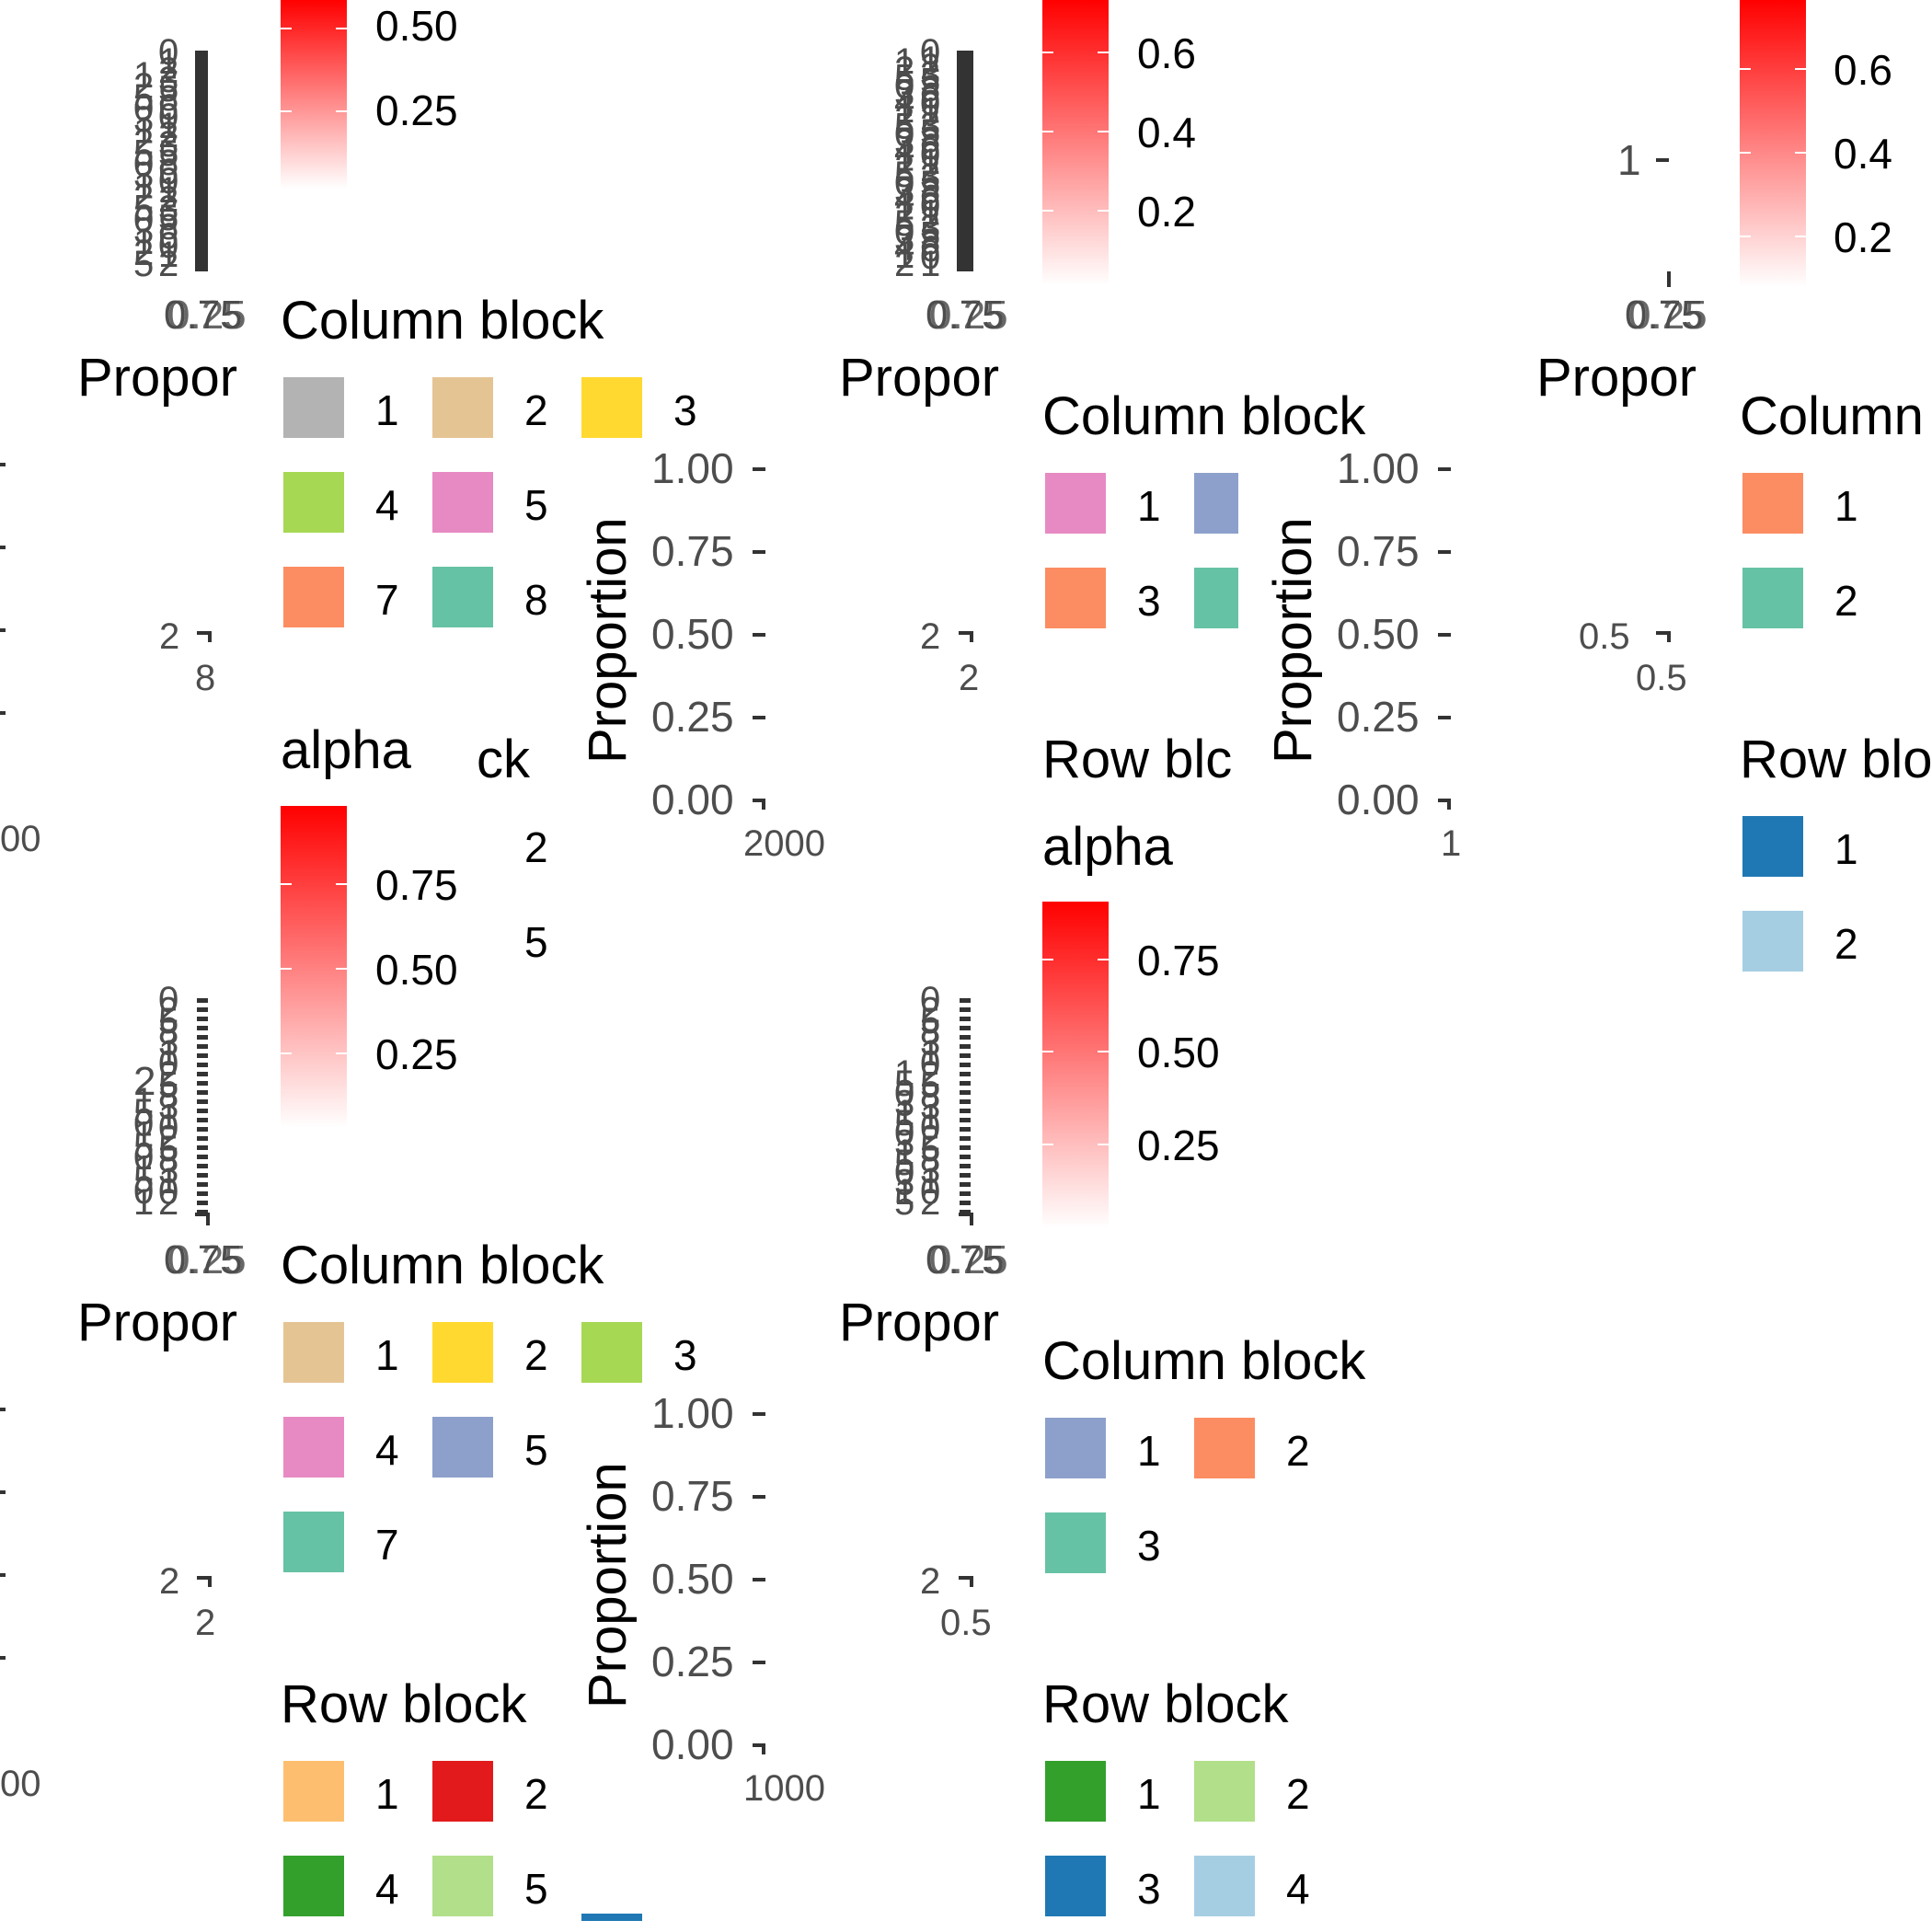 This screenshot has width=1932, height=1932. I want to click on legend-label: 2, so click(536, 410).